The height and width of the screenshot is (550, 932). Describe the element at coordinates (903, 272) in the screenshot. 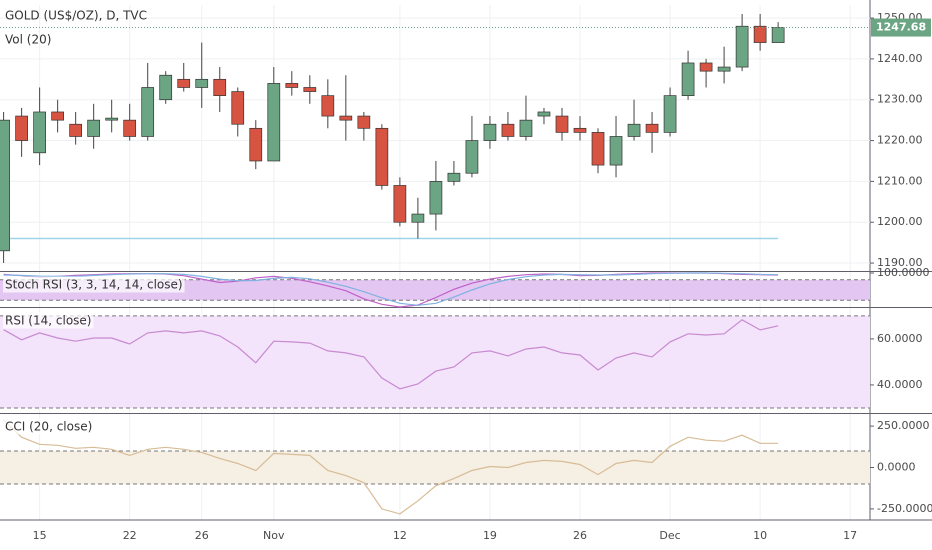

I see `y-tick-label: 100.0000` at that location.